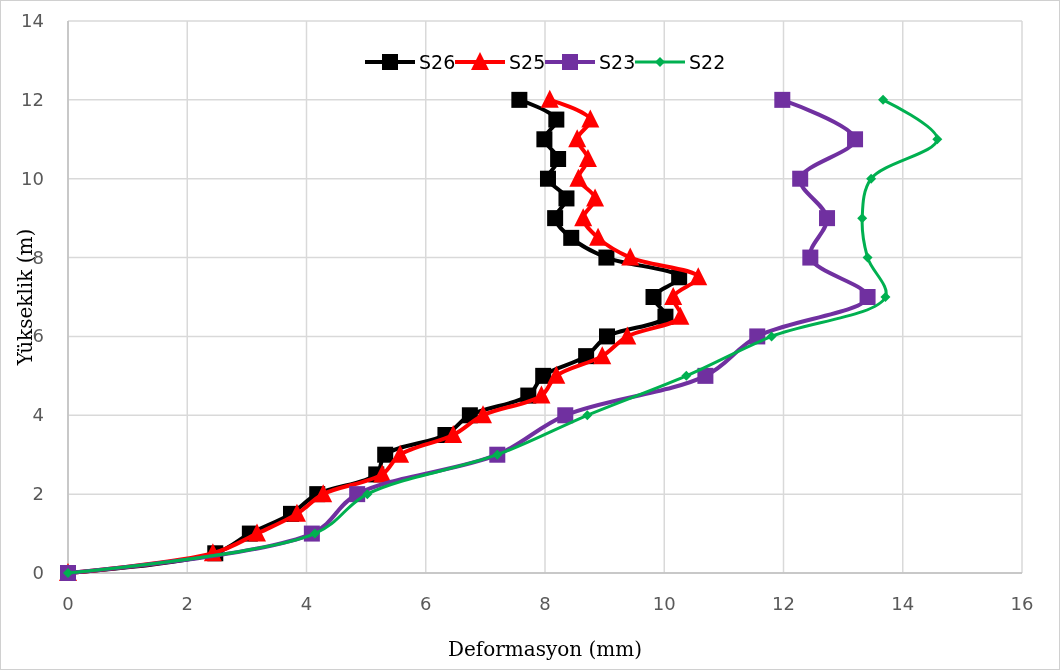  What do you see at coordinates (617, 62) in the screenshot?
I see `legend-label: S23` at bounding box center [617, 62].